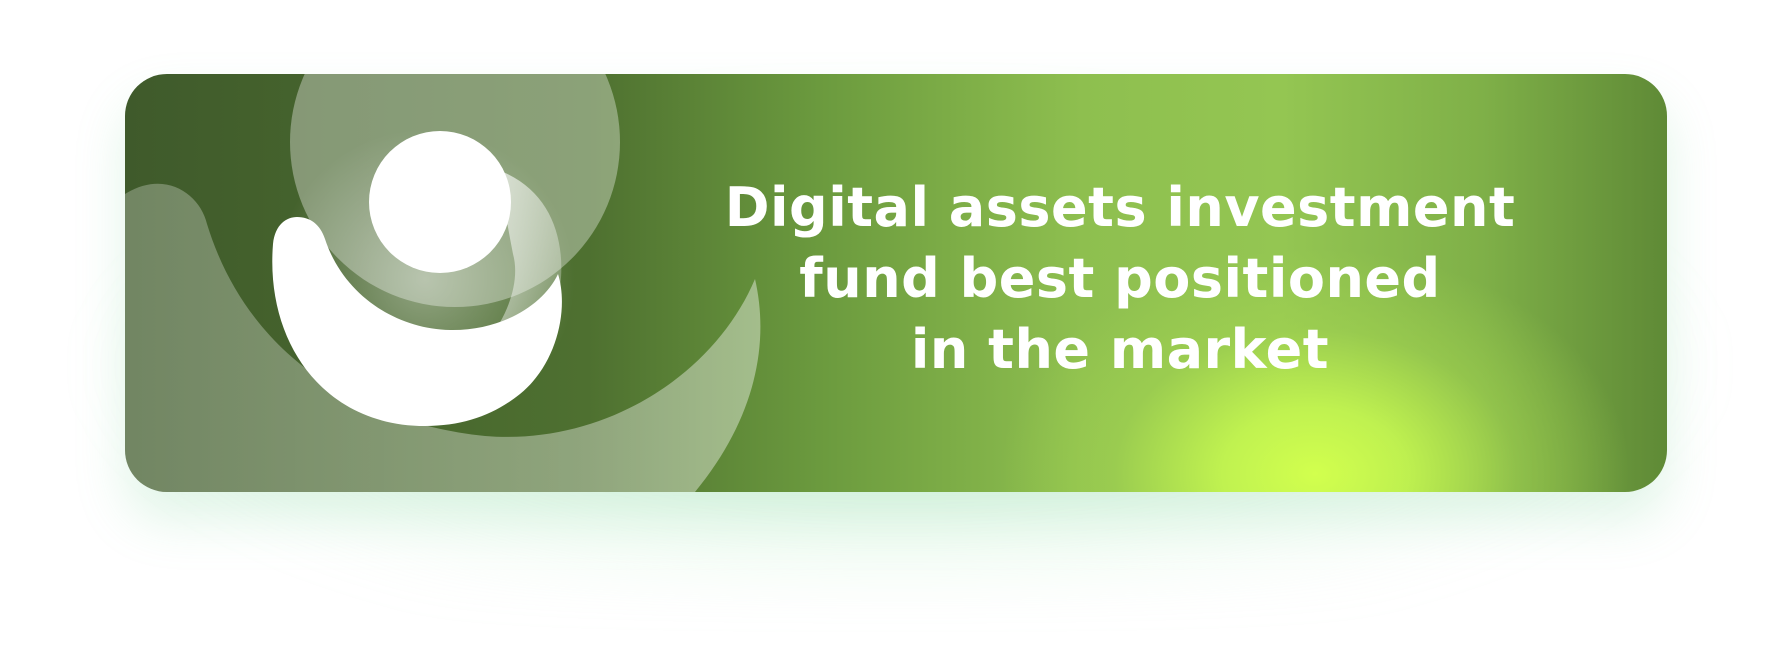  Describe the element at coordinates (1120, 207) in the screenshot. I see `headline-line-1: Digital assets investment` at that location.